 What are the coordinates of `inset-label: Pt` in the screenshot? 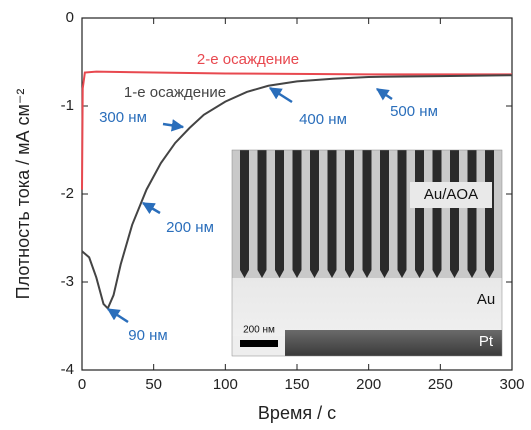 It's located at (486, 341).